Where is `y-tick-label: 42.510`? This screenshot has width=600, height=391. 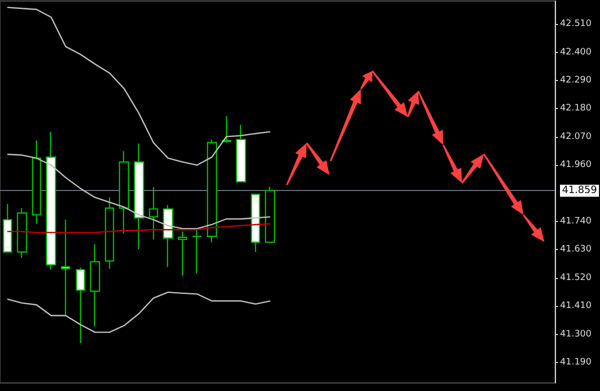 y-tick-label: 42.510 is located at coordinates (576, 24).